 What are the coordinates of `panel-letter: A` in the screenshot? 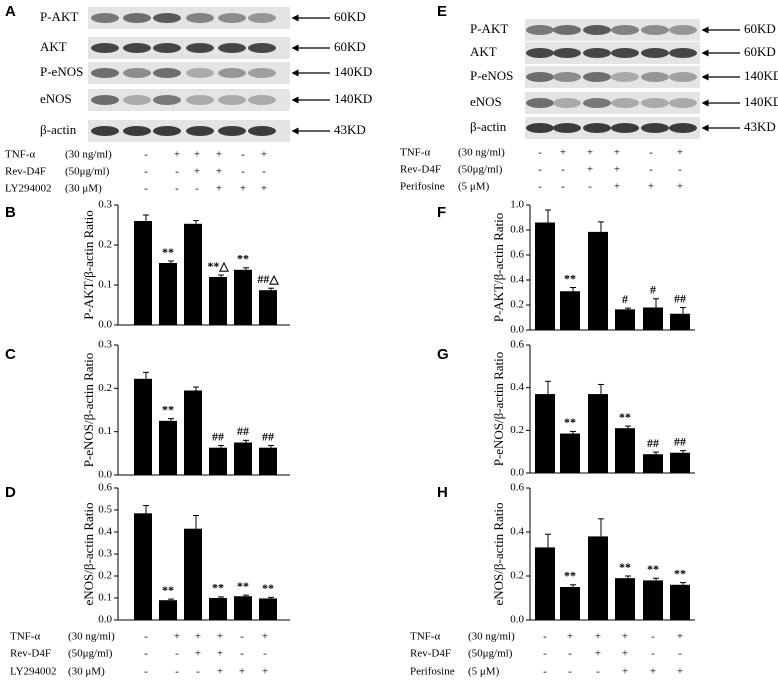 It's located at (10, 11).